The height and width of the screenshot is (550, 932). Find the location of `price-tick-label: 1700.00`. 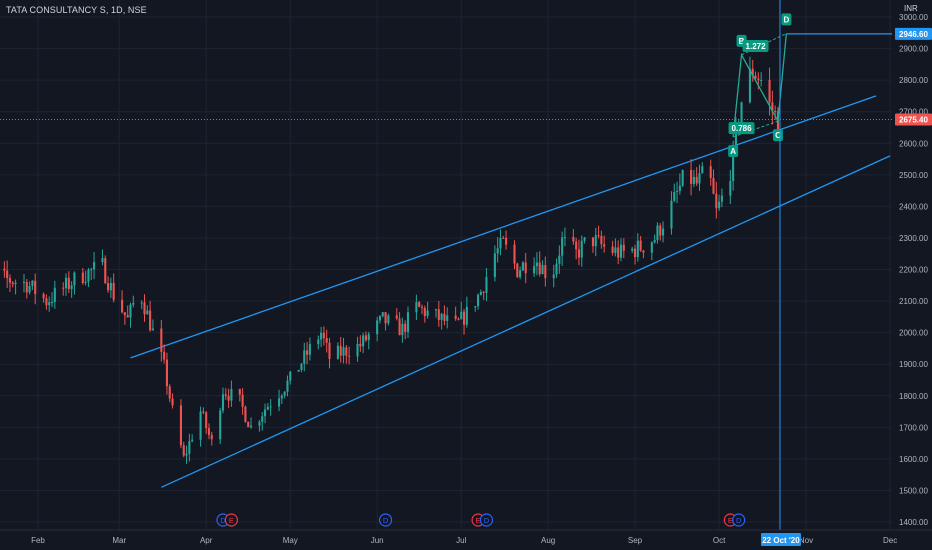

price-tick-label: 1700.00 is located at coordinates (913, 427).